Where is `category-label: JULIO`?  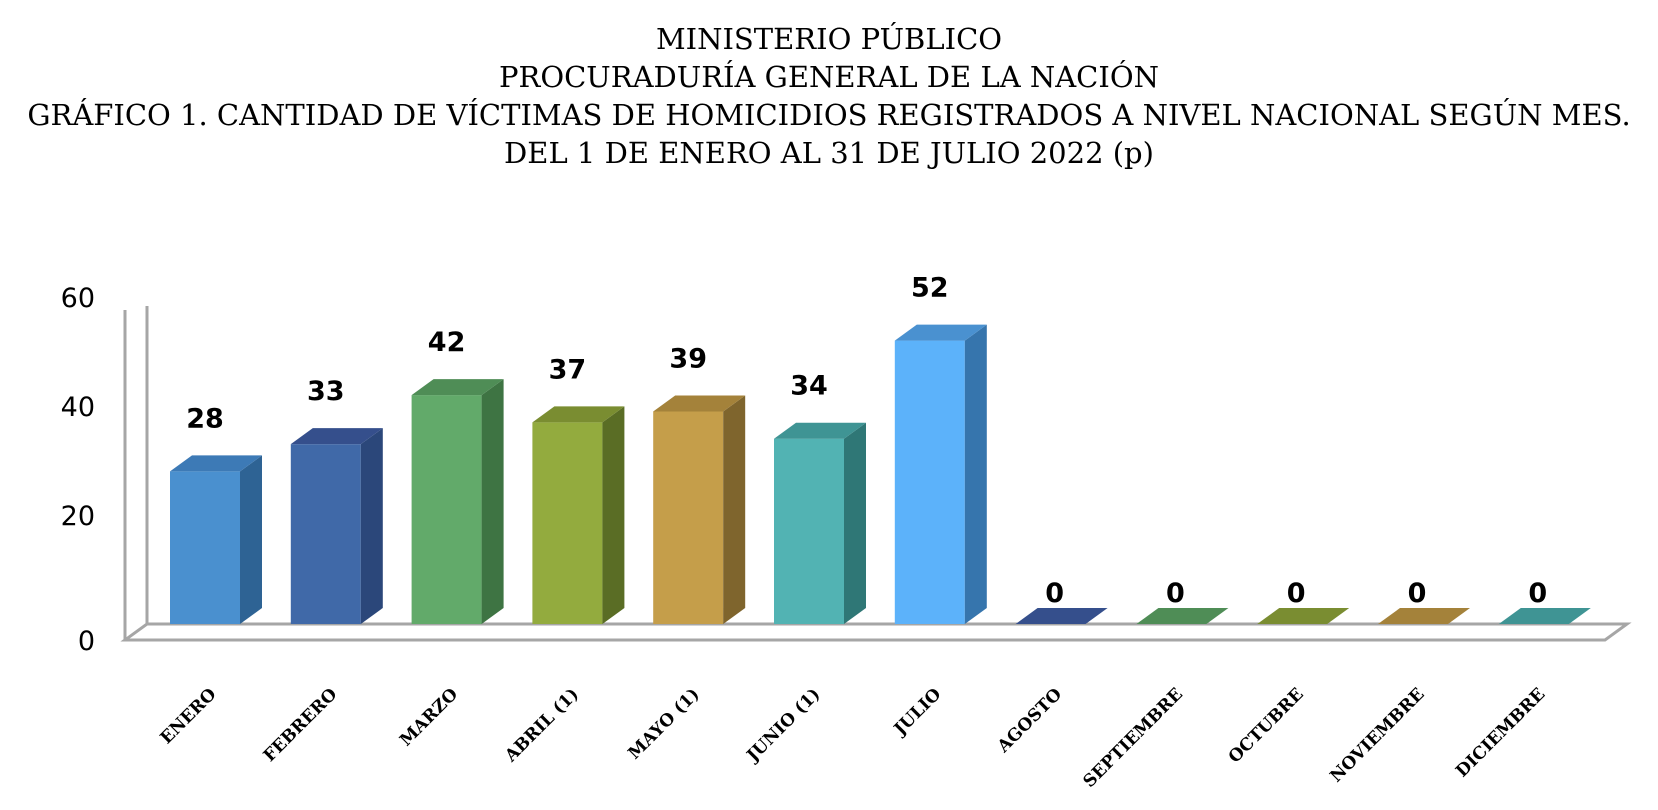
category-label: JULIO is located at coordinates (917, 712).